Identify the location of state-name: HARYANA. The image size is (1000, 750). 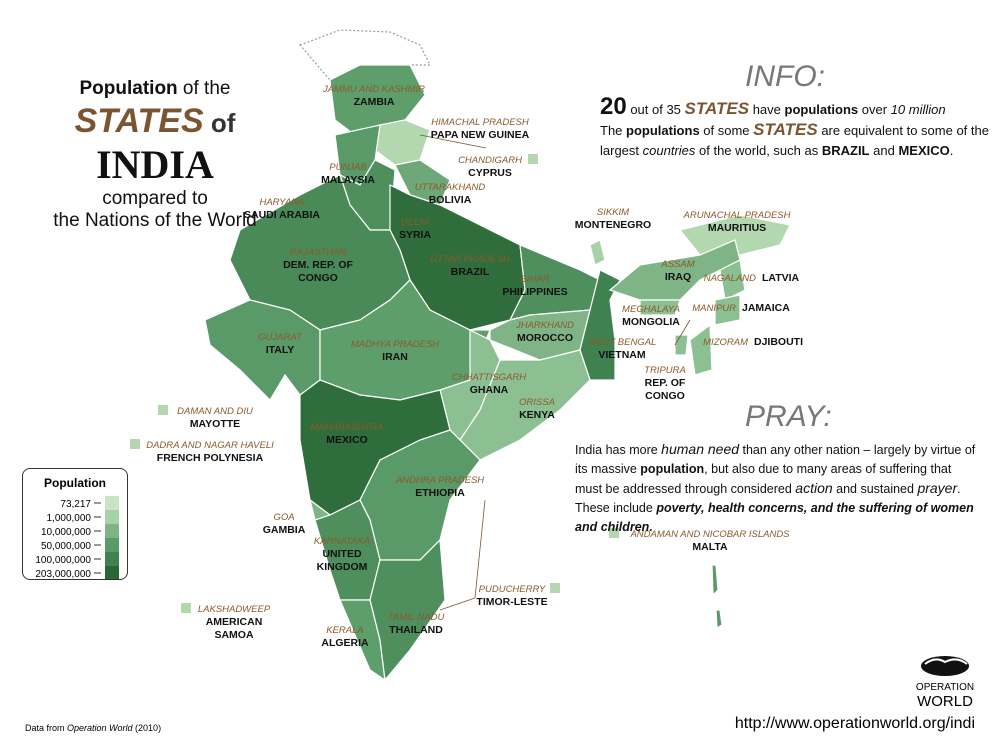
(281, 202).